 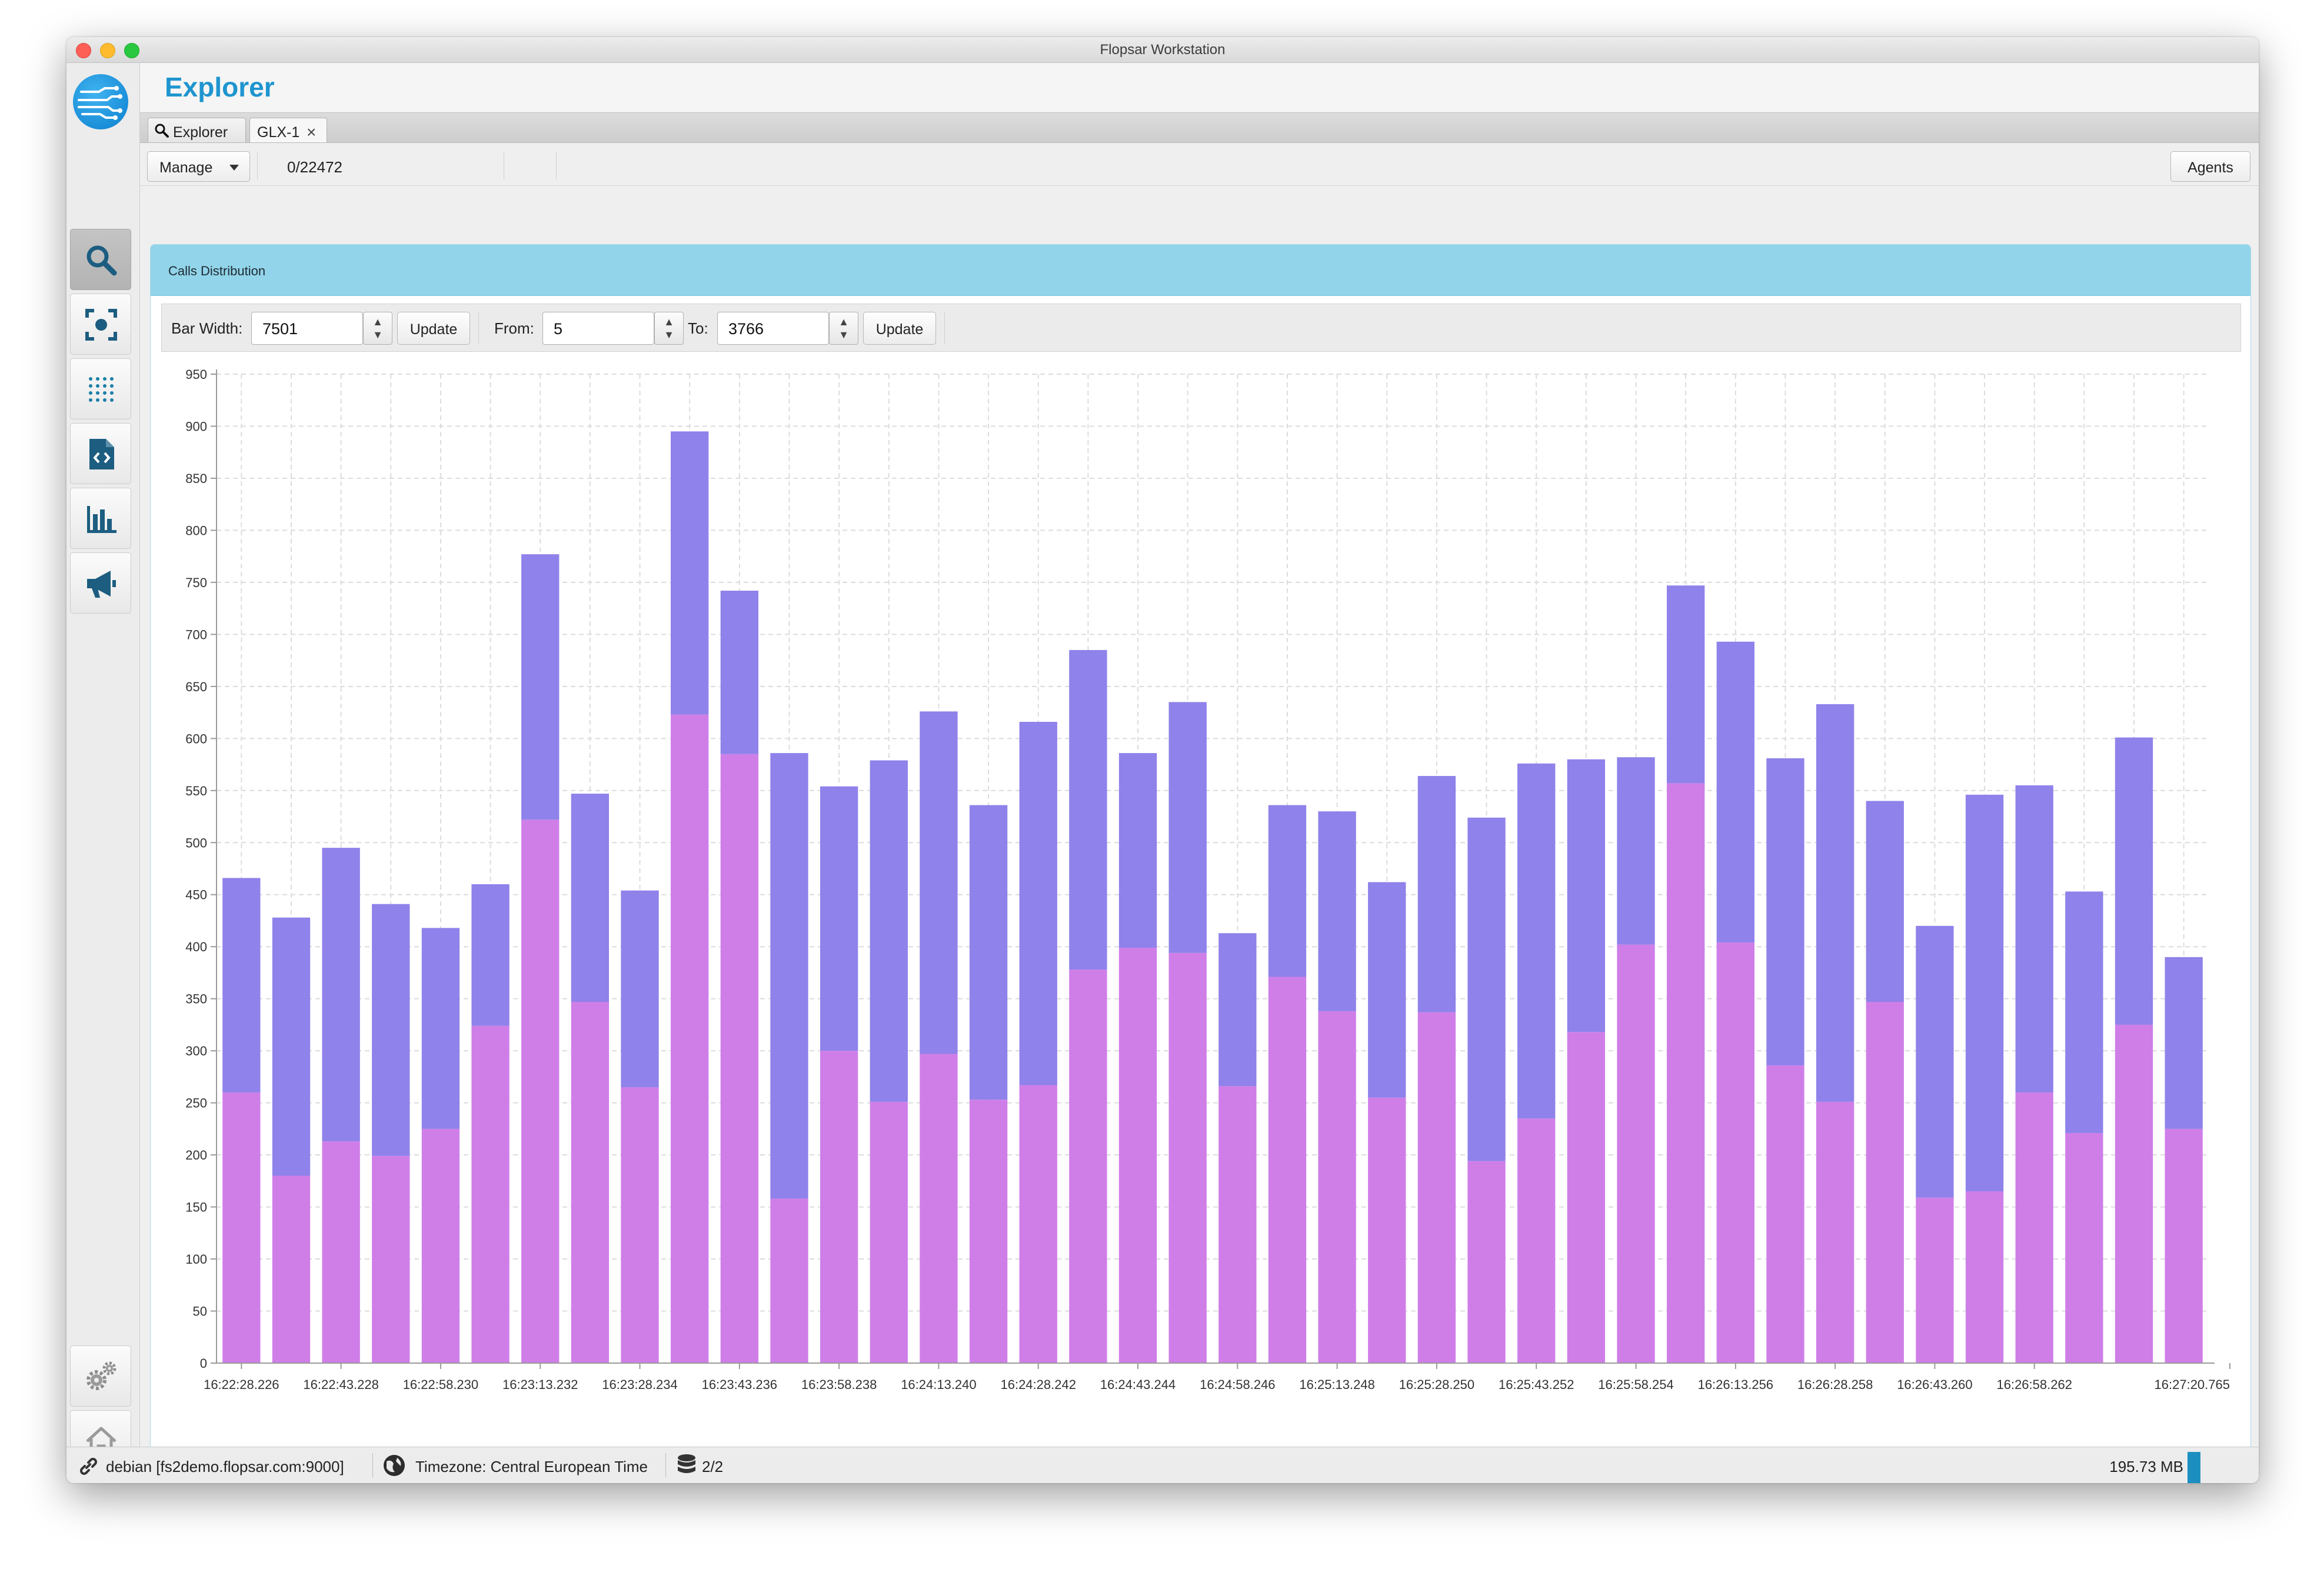 I want to click on nav-code-button, so click(x=101, y=454).